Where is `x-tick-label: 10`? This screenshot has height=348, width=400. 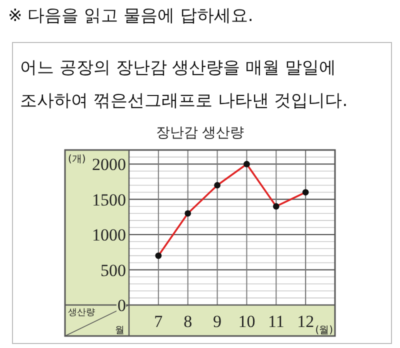
x-tick-label: 10 is located at coordinates (247, 321).